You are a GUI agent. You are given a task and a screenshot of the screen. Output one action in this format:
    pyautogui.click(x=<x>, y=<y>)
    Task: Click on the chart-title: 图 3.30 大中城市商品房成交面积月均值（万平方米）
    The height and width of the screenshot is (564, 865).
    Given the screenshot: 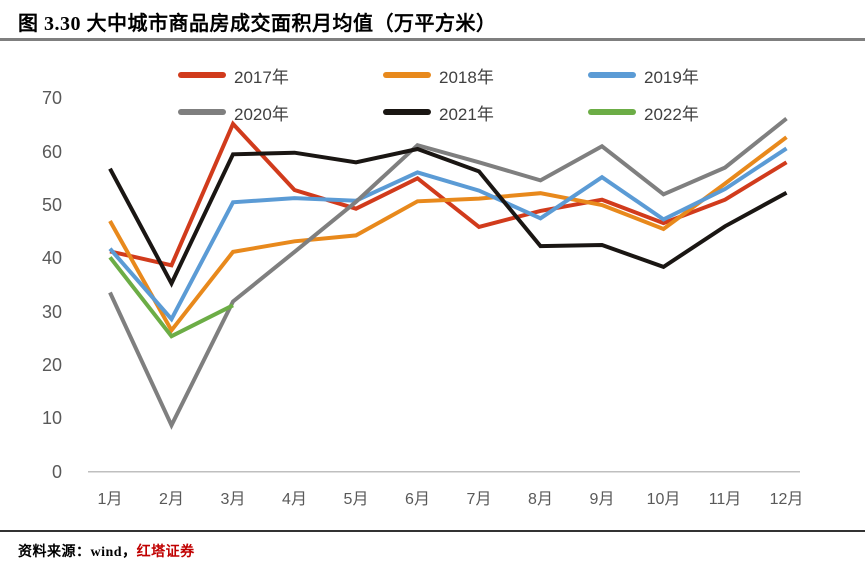 What is the action you would take?
    pyautogui.click(x=257, y=24)
    